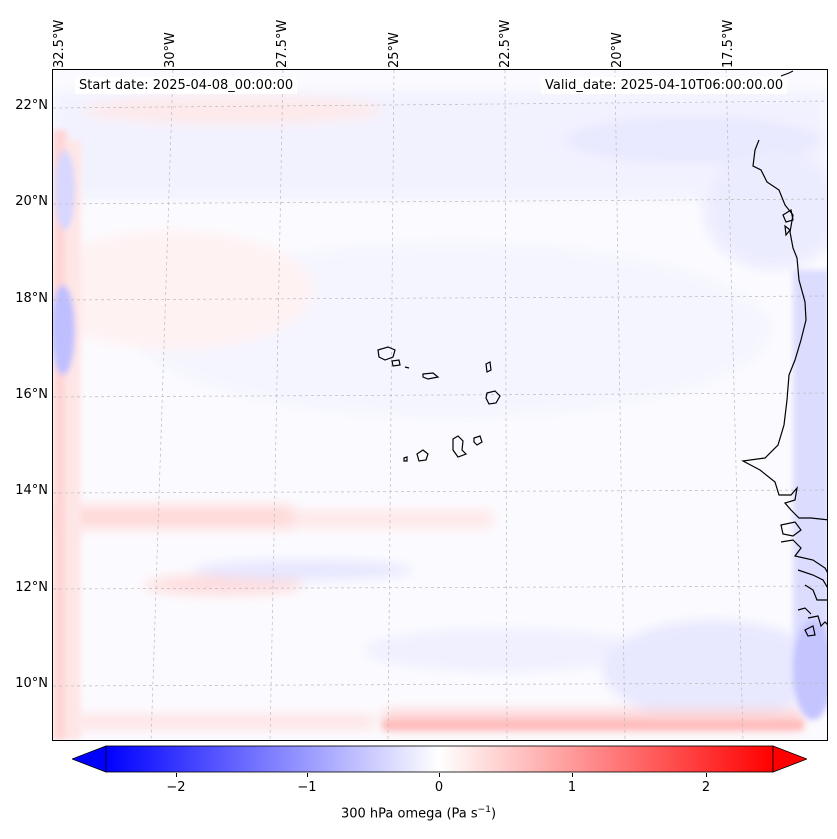  Describe the element at coordinates (31, 394) in the screenshot. I see `lat-label-16n: 16°N` at that location.